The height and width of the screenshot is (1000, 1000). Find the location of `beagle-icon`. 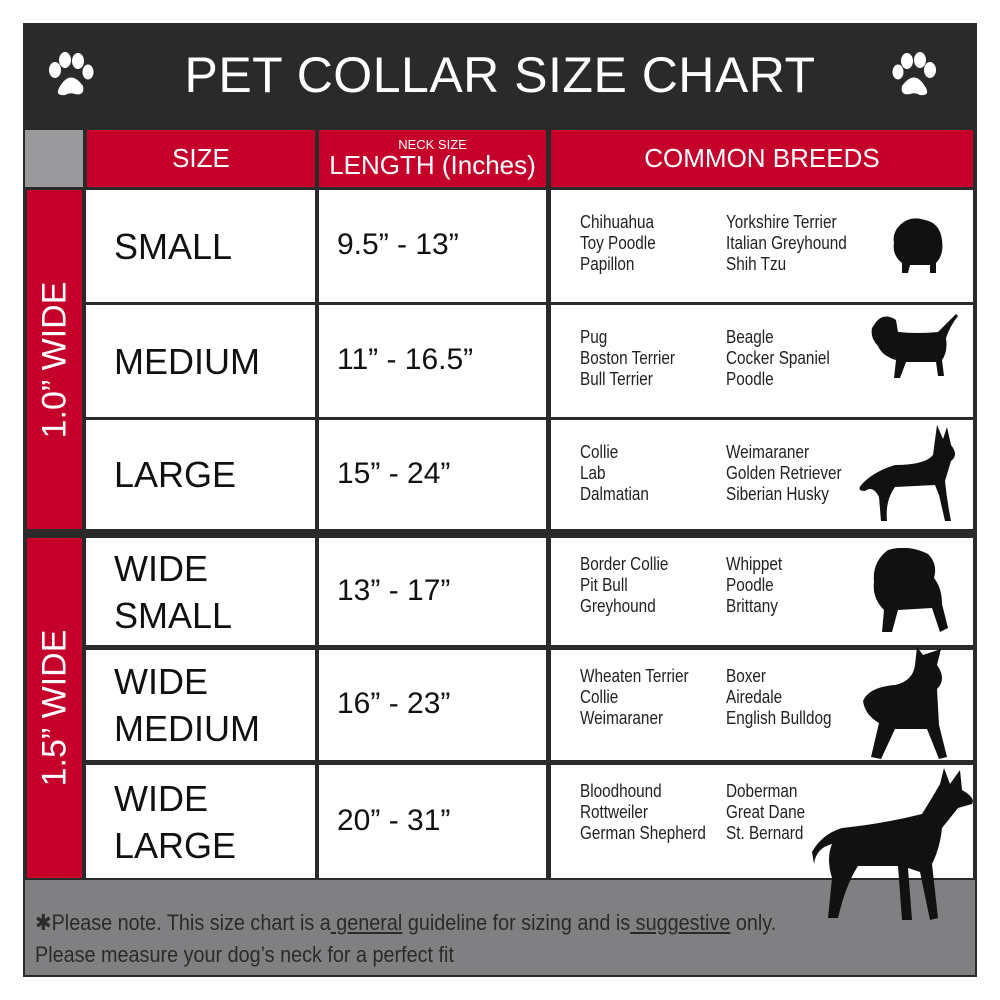

beagle-icon is located at coordinates (914, 346).